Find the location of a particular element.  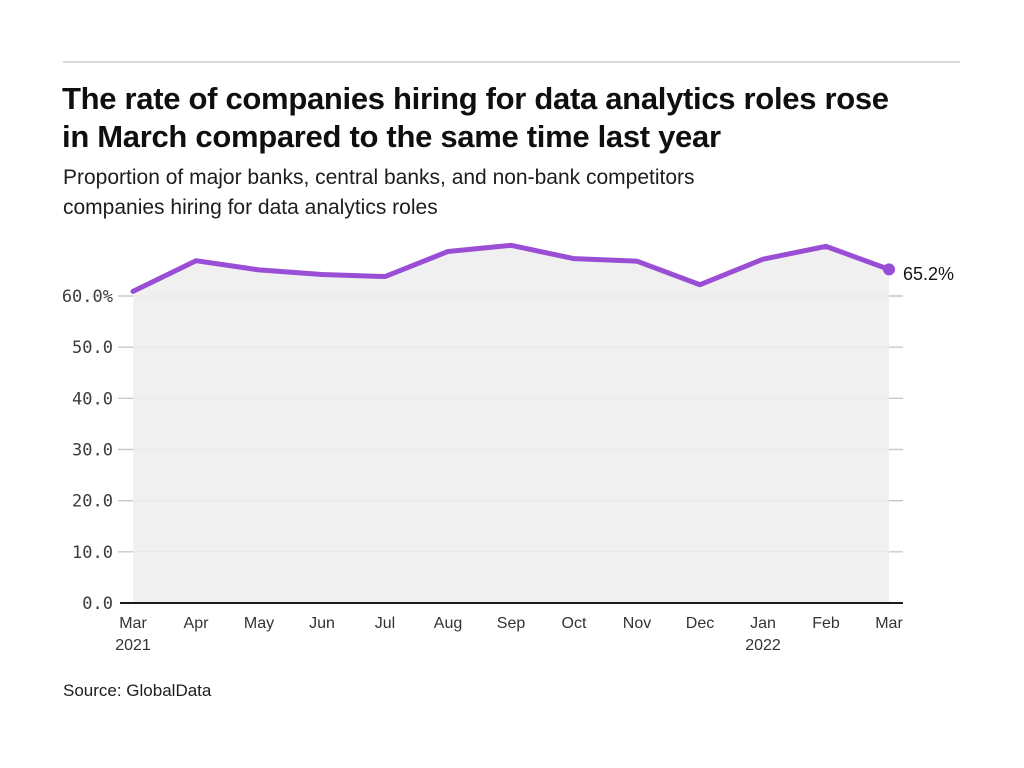

x-tick-label: May is located at coordinates (259, 623).